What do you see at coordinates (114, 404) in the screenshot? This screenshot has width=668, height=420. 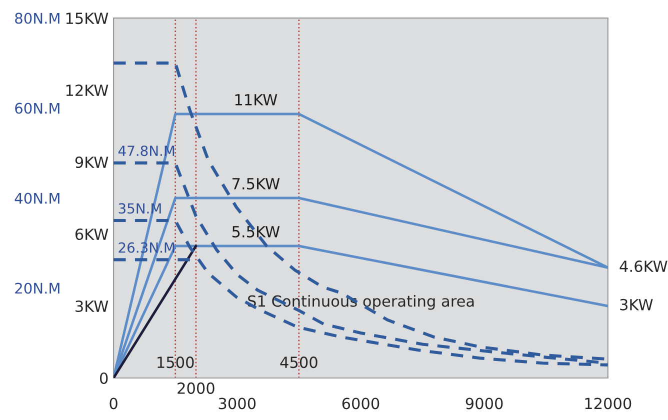 I see `x-tick-label: 0` at bounding box center [114, 404].